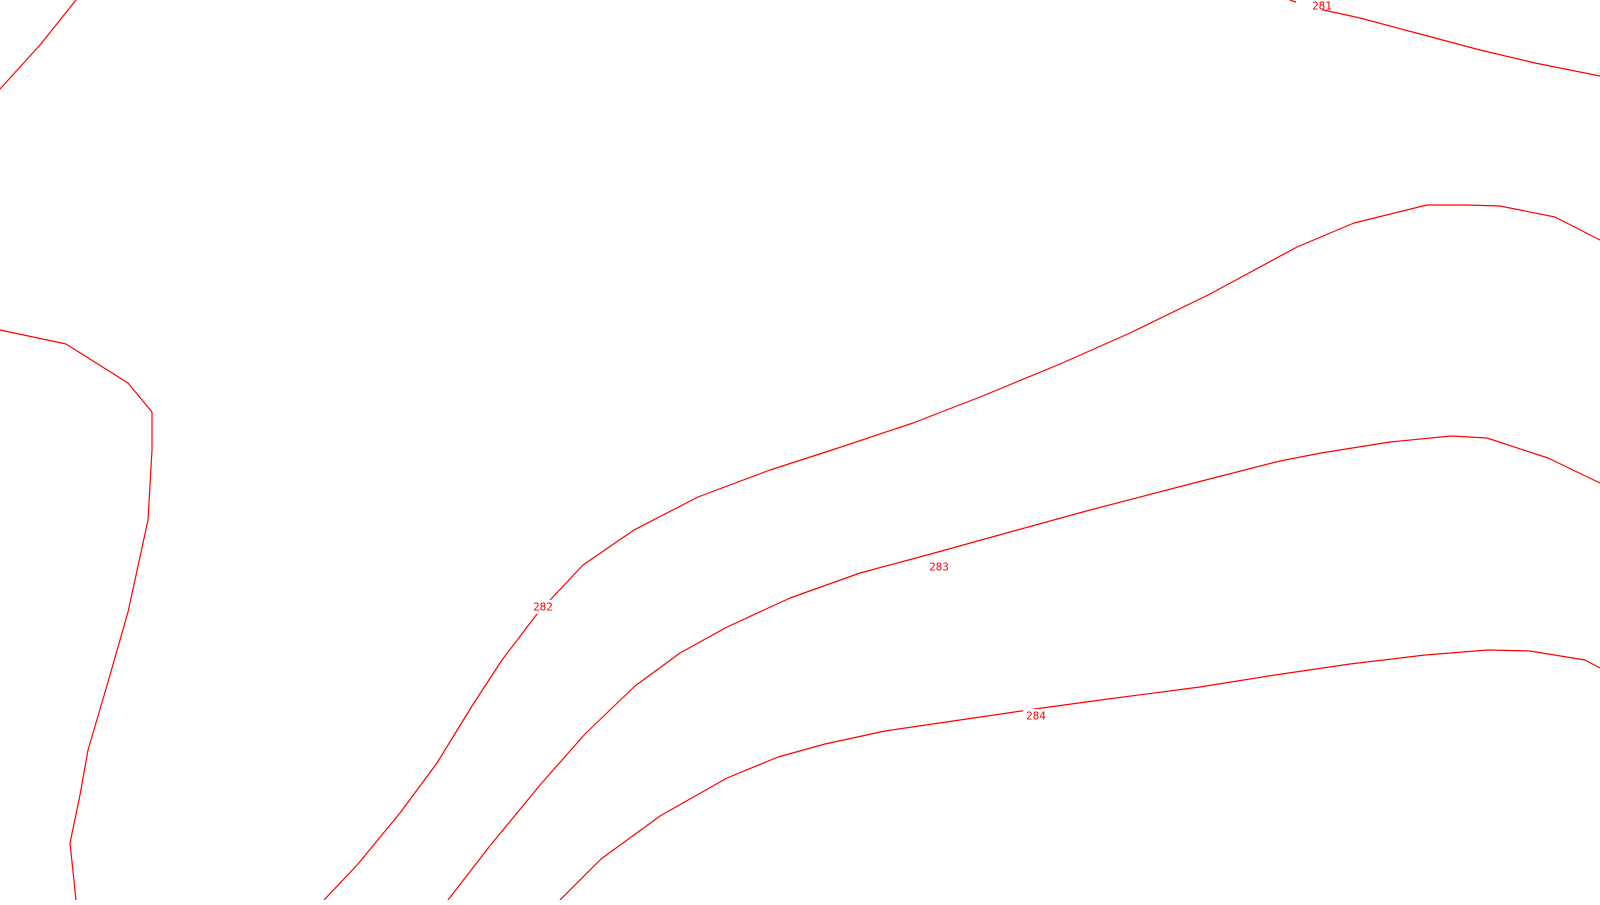  I want to click on contour-label-281: 281, so click(1322, 6).